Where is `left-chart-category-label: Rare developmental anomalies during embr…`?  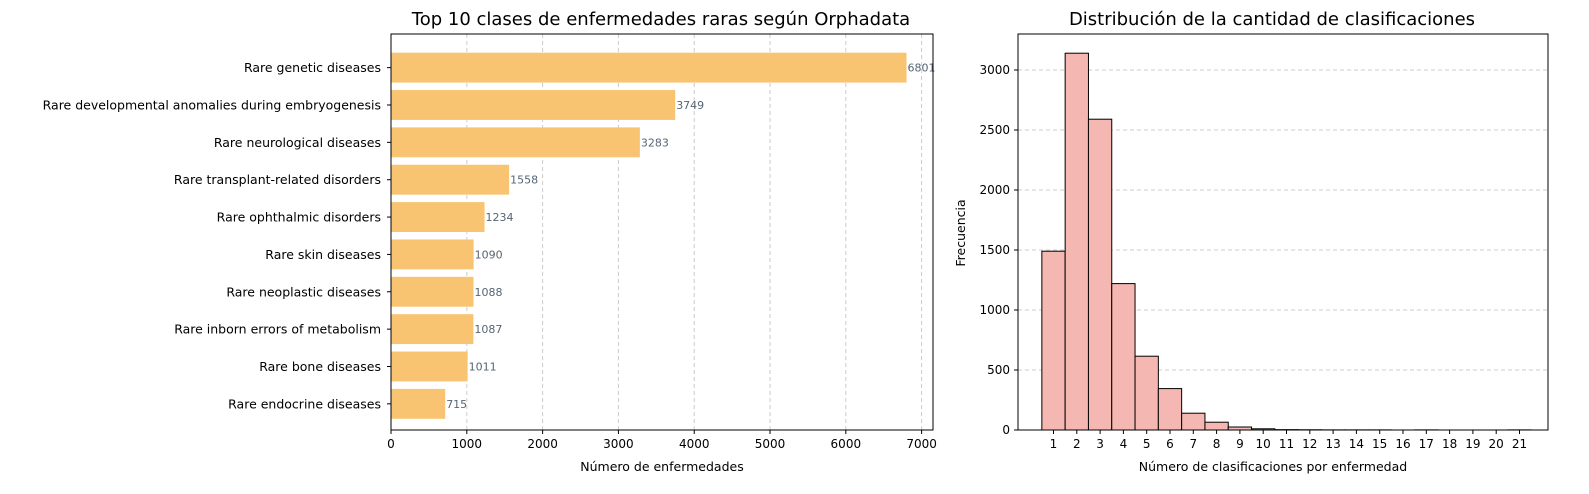 left-chart-category-label: Rare developmental anomalies during embr… is located at coordinates (212, 104).